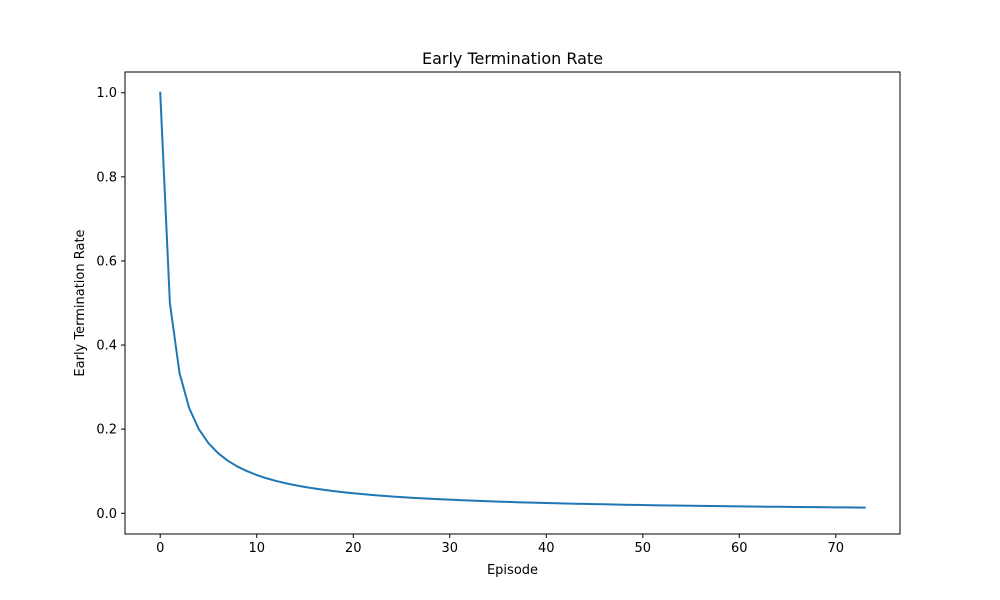 This screenshot has width=1000, height=600. I want to click on y-axis-label: Early Termination Rate, so click(80, 302).